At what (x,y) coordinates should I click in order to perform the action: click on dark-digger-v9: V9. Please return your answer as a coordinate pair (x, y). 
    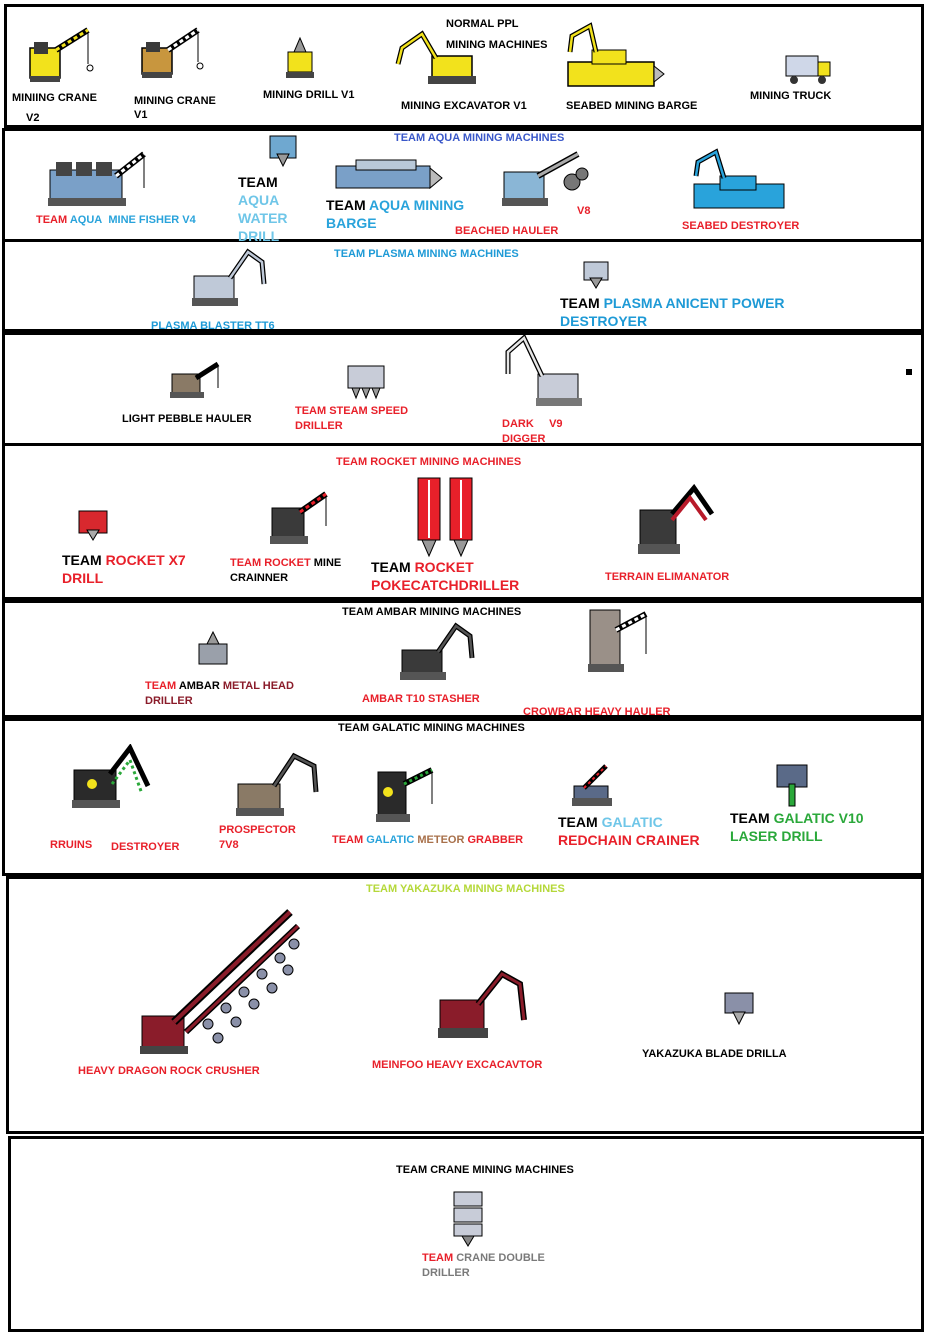
    Looking at the image, I should click on (556, 424).